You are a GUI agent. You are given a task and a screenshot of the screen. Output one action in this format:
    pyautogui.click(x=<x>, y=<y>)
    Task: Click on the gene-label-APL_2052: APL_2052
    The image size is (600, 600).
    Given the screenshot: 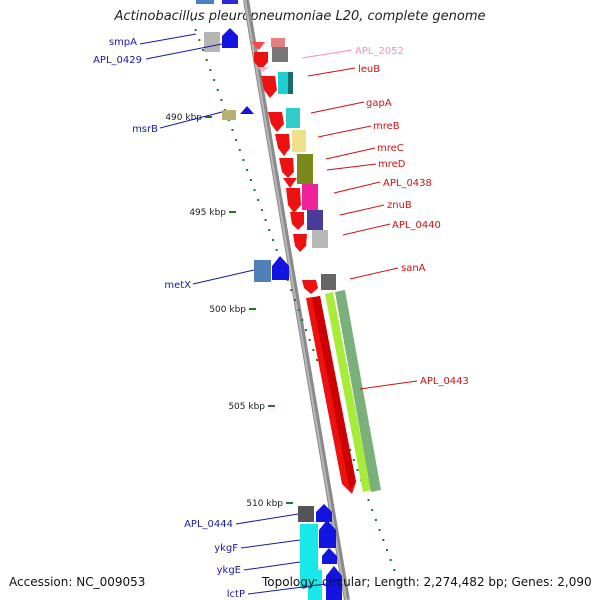 What is the action you would take?
    pyautogui.click(x=379, y=51)
    